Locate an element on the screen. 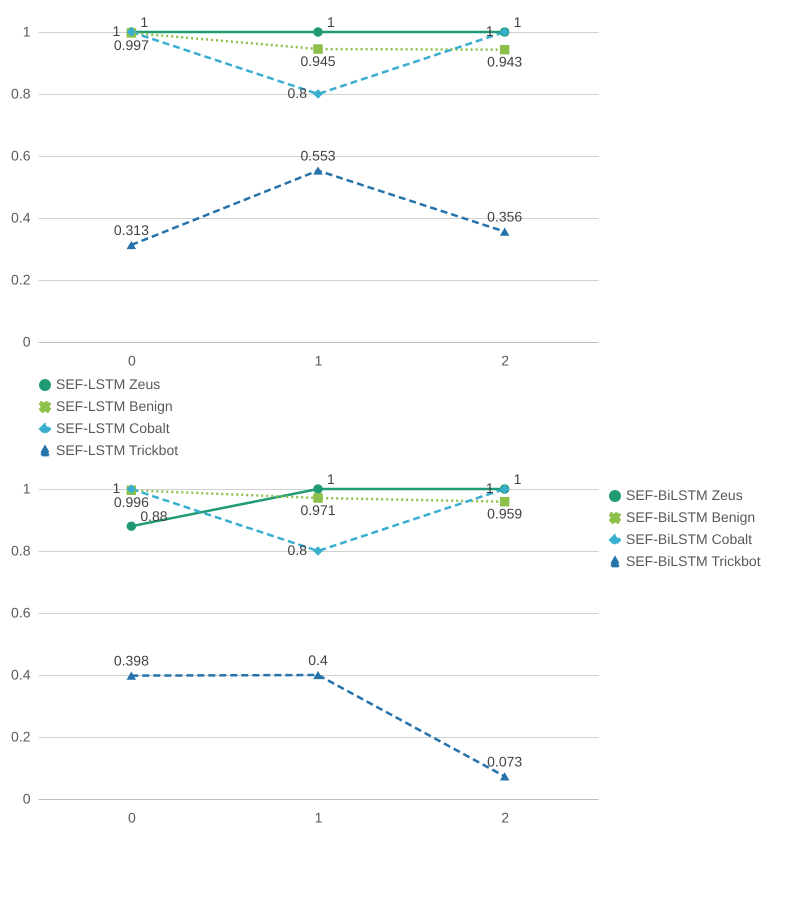 The height and width of the screenshot is (912, 812). data-label: 0.945 is located at coordinates (318, 61).